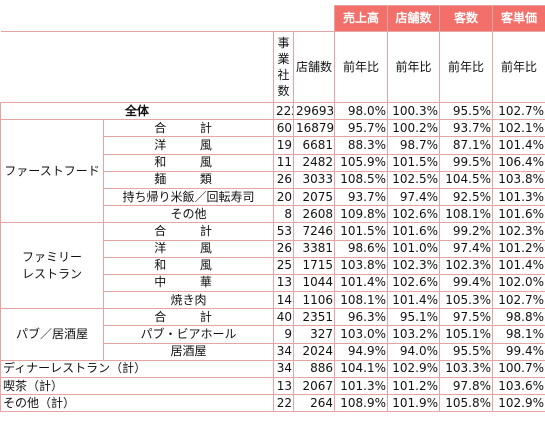 The width and height of the screenshot is (545, 437). What do you see at coordinates (518, 18) in the screenshot?
I see `header-unit-price: 客単価` at bounding box center [518, 18].